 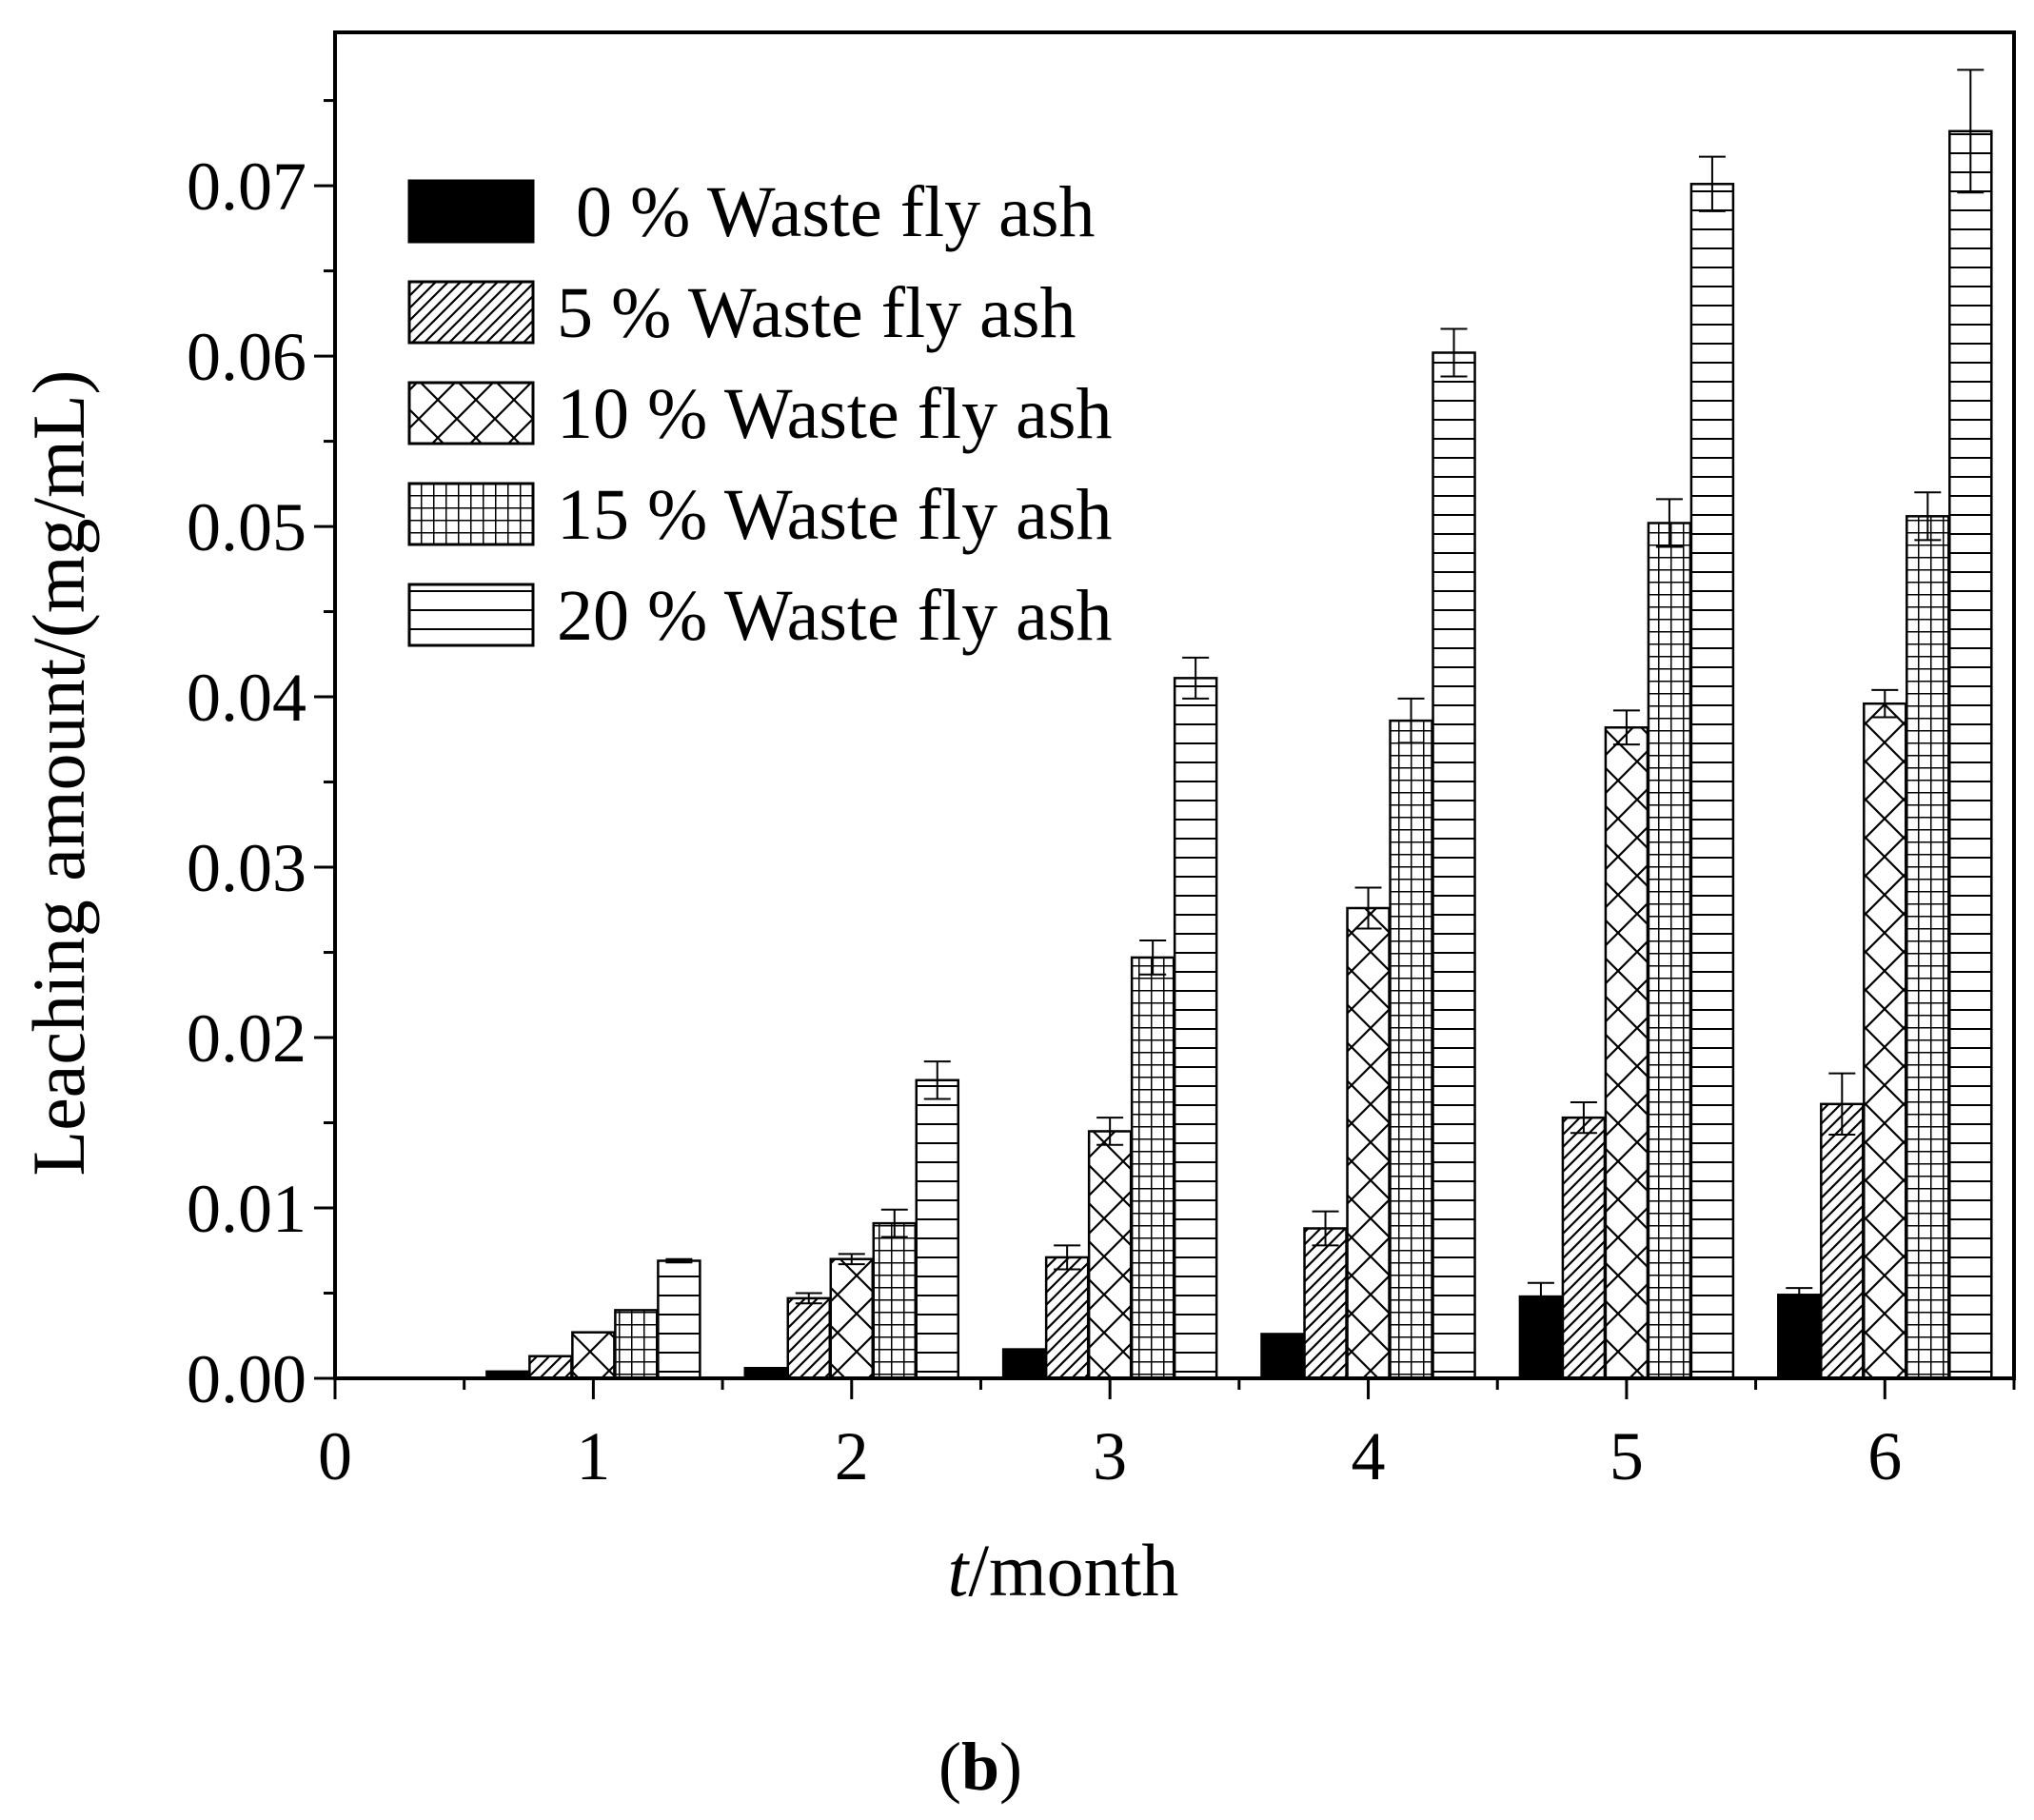 What do you see at coordinates (1369, 1456) in the screenshot?
I see `x-tick-label-4: 4` at bounding box center [1369, 1456].